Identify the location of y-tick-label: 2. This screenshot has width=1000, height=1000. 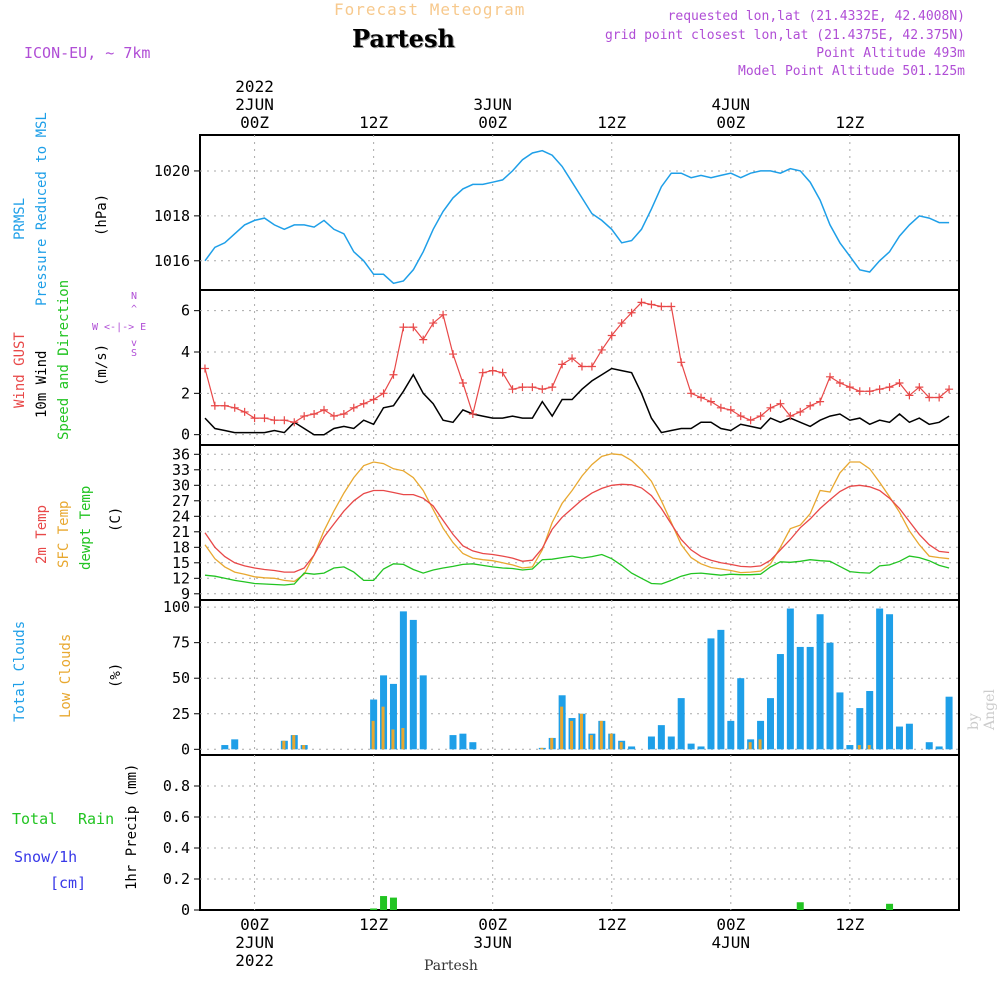
(185, 393).